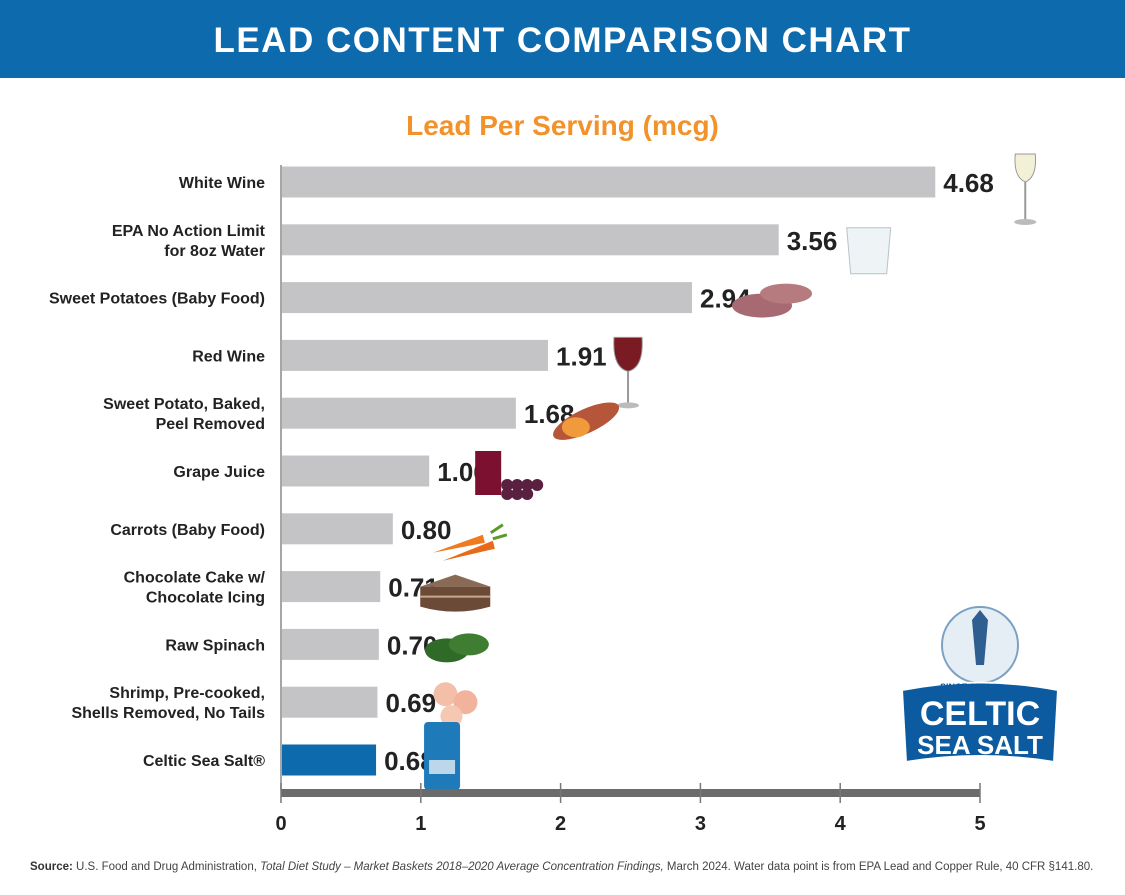 This screenshot has width=1125, height=895. Describe the element at coordinates (630, 793) in the screenshot. I see `x-axis-bar` at that location.